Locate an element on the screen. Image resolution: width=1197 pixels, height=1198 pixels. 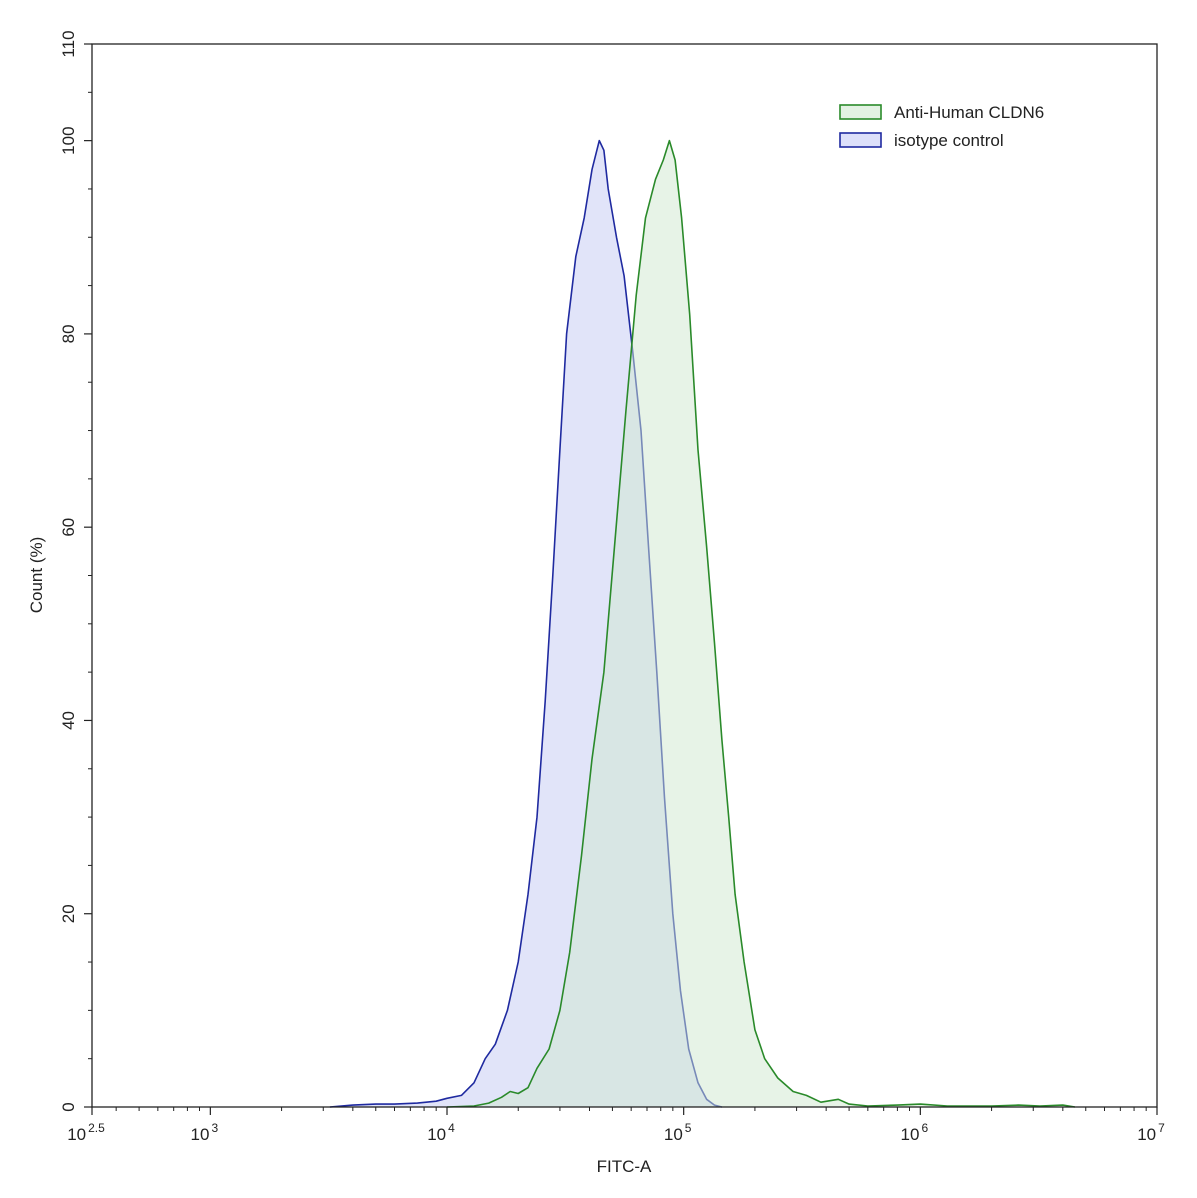
y-axis-title: Count (%) is located at coordinates (36, 575).